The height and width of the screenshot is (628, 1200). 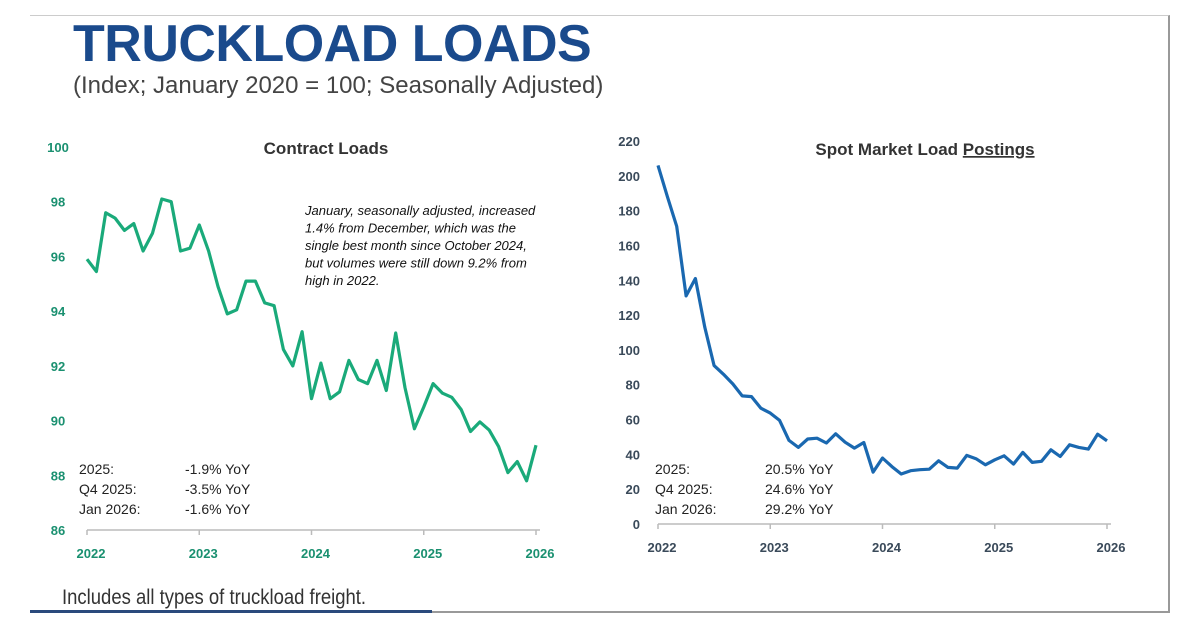 What do you see at coordinates (636, 524) in the screenshot?
I see `y-tick-label: 0` at bounding box center [636, 524].